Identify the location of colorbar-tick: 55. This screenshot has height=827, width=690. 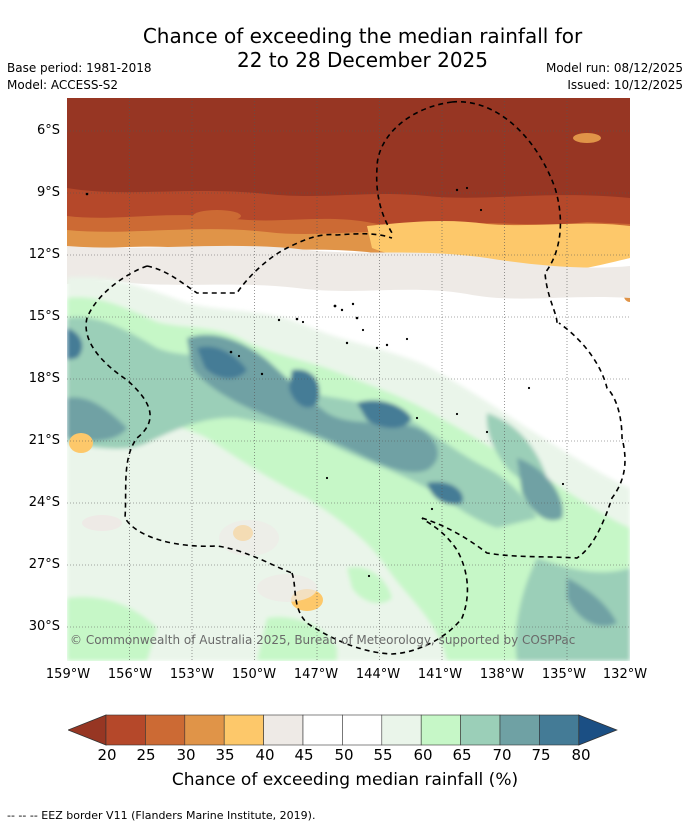
(383, 755).